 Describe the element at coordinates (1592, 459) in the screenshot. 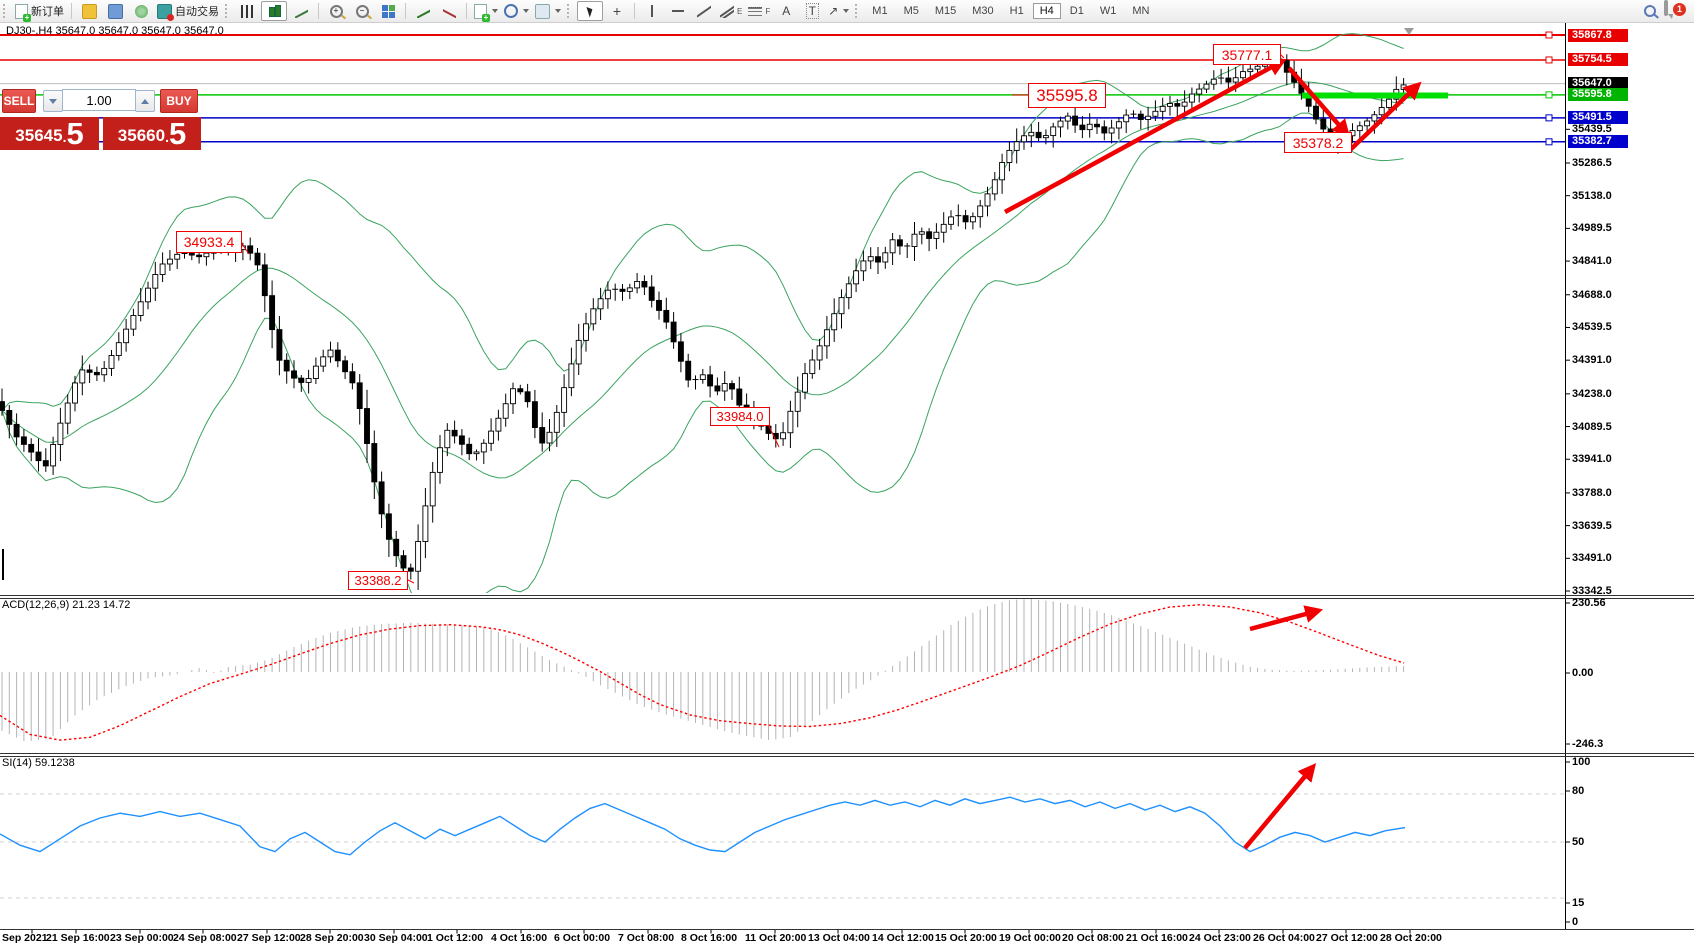

I see `price-tick-label: 33941.0` at that location.